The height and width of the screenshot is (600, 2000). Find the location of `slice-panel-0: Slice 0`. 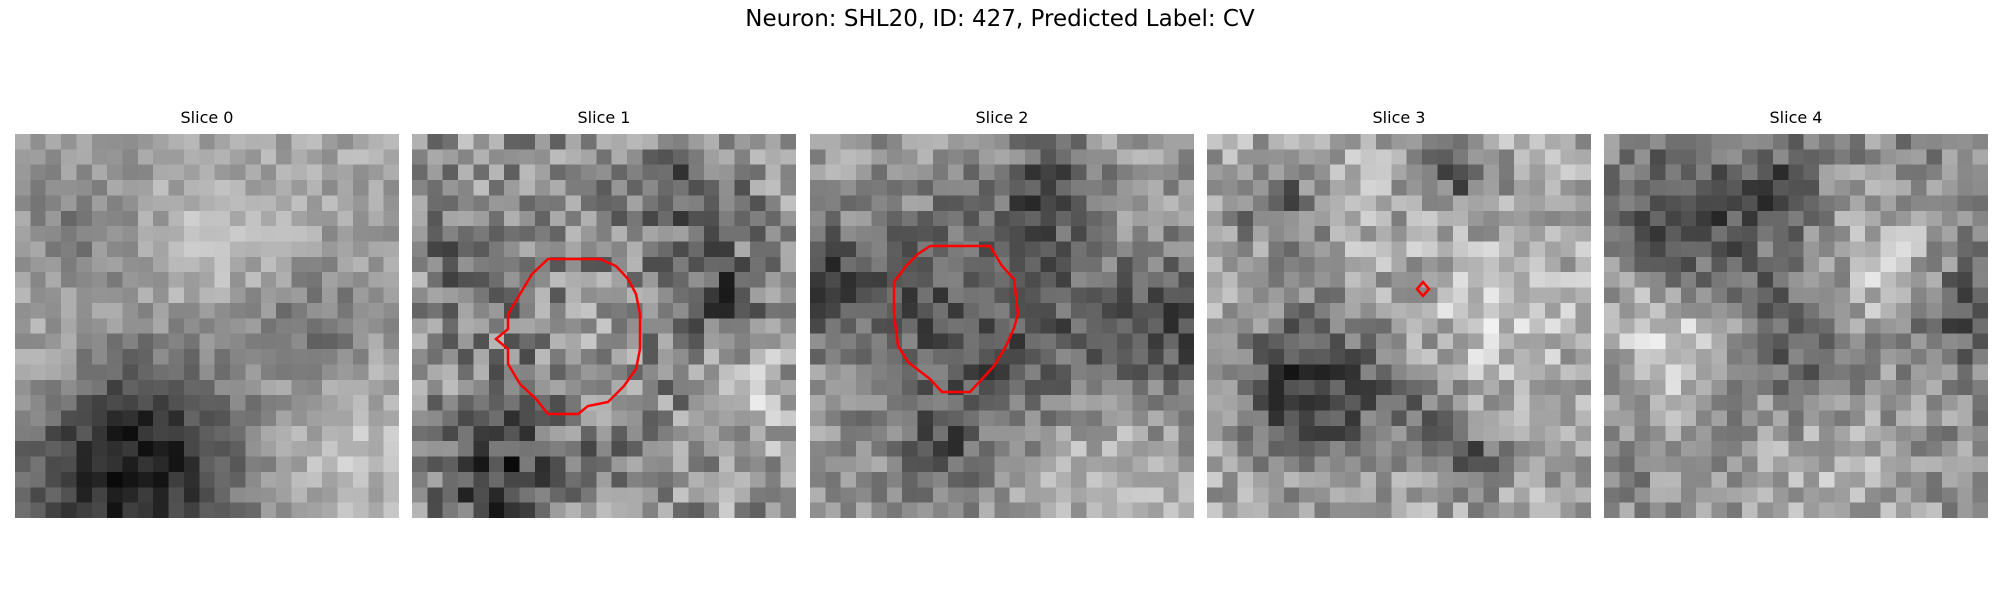

slice-panel-0: Slice 0 is located at coordinates (207, 312).